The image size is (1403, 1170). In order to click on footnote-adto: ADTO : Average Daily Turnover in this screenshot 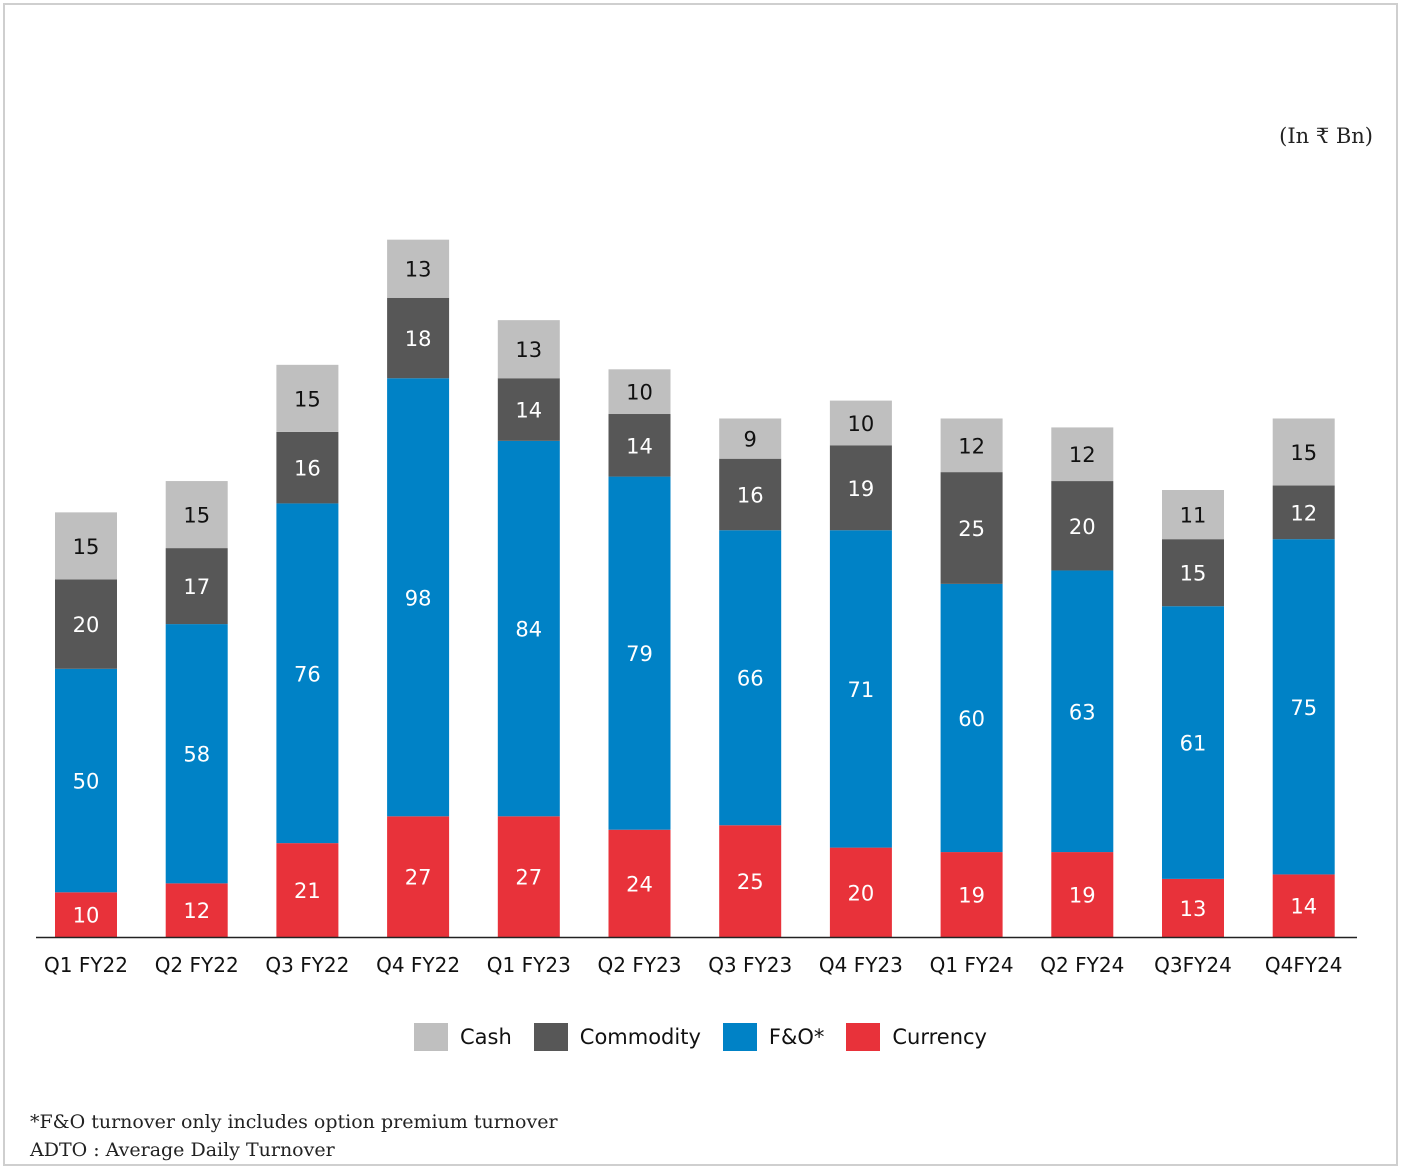, I will do `click(182, 1150)`.